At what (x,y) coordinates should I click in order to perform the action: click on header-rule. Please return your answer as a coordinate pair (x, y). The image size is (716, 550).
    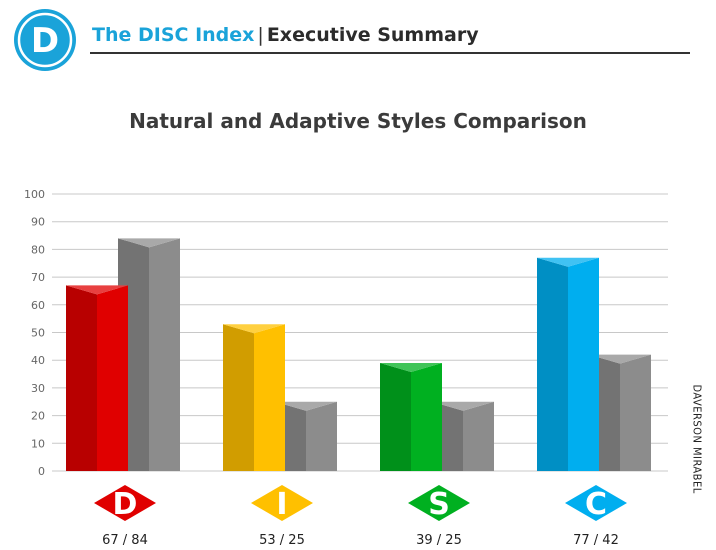
    Looking at the image, I should click on (390, 53).